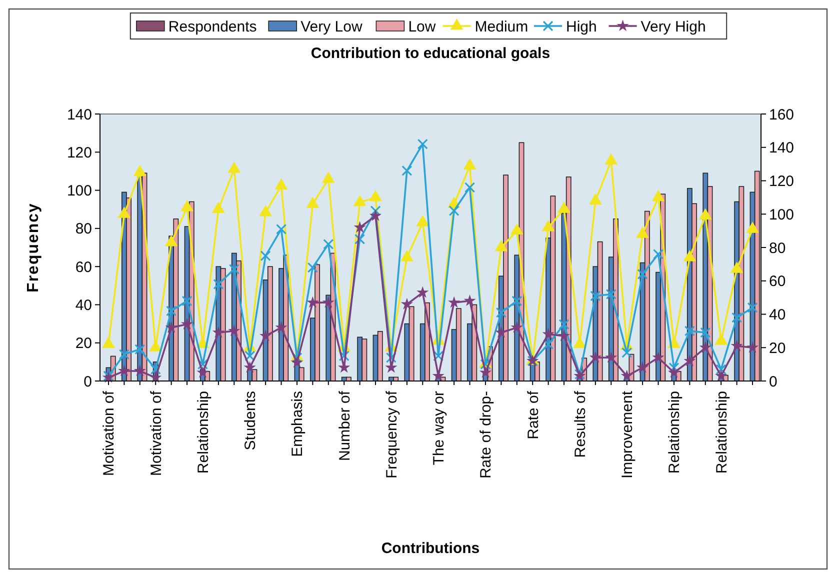 The height and width of the screenshot is (578, 837). Describe the element at coordinates (781, 148) in the screenshot. I see `y2-tick-label: 140` at that location.